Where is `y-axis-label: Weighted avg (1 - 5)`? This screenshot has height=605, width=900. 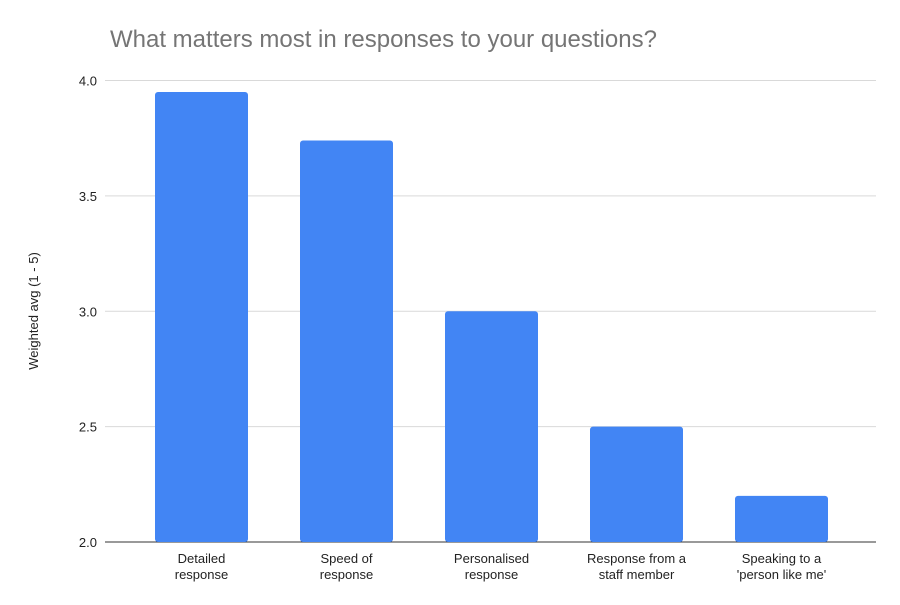
y-axis-label: Weighted avg (1 - 5) is located at coordinates (33, 311).